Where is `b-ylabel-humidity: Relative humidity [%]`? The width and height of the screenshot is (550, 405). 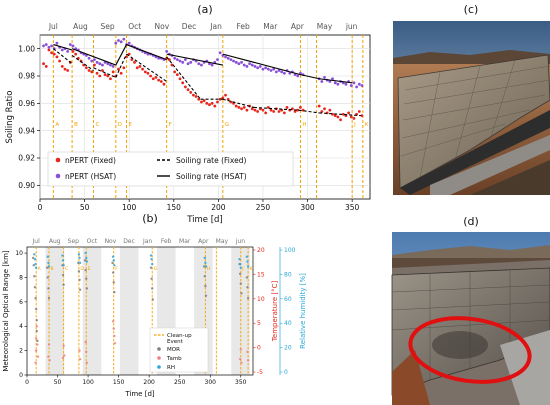 b-ylabel-humidity: Relative humidity [%] is located at coordinates (303, 311).